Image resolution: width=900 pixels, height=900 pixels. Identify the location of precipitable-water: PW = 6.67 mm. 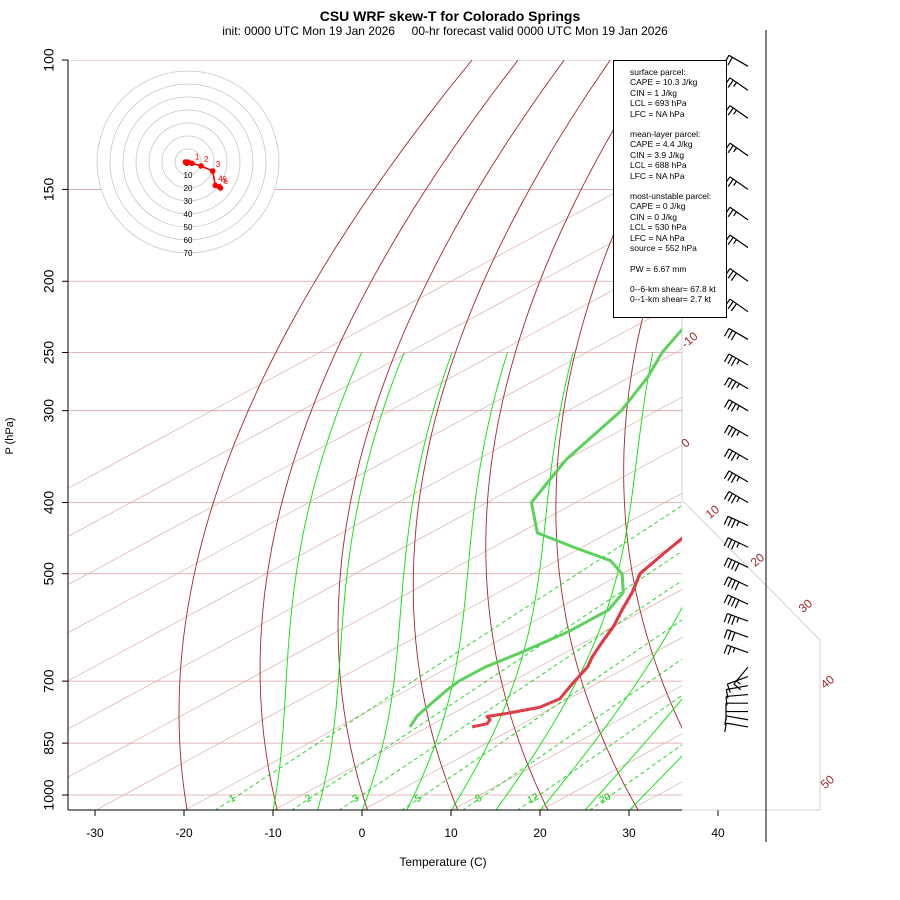
(658, 268).